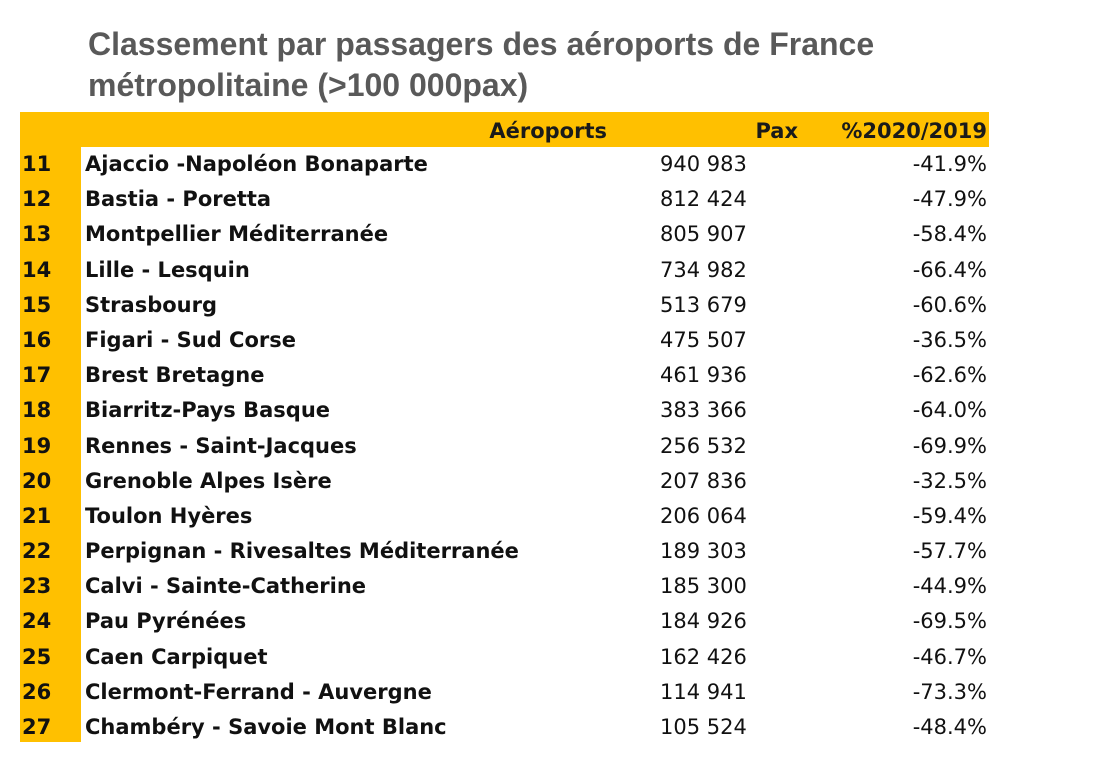 The image size is (1103, 757). What do you see at coordinates (949, 445) in the screenshot?
I see `percent-change-cell: -69.9%` at bounding box center [949, 445].